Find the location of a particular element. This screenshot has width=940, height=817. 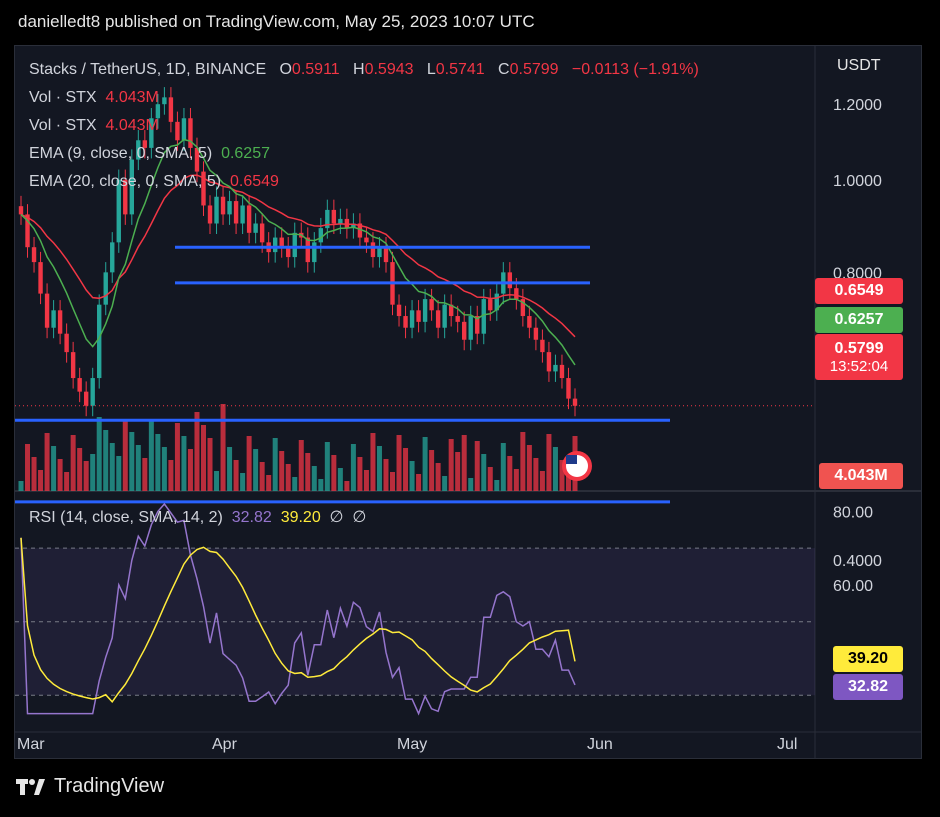

ema9-legend: EMA (9, close, 0, SMA, 5) 0.6257 is located at coordinates (149, 154).